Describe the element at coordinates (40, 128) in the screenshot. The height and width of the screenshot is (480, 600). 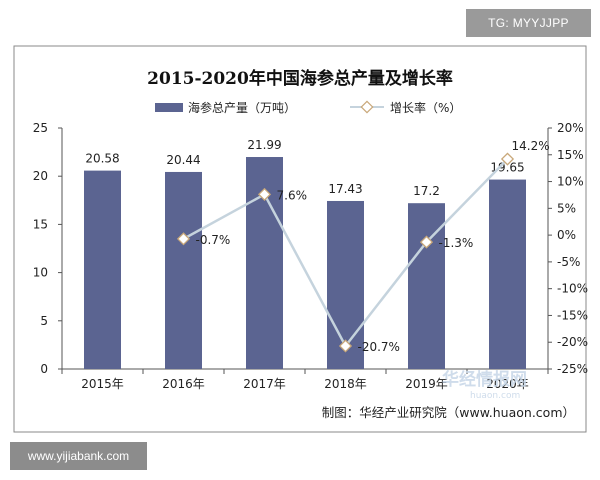
I see `left-tick-label: 25` at that location.